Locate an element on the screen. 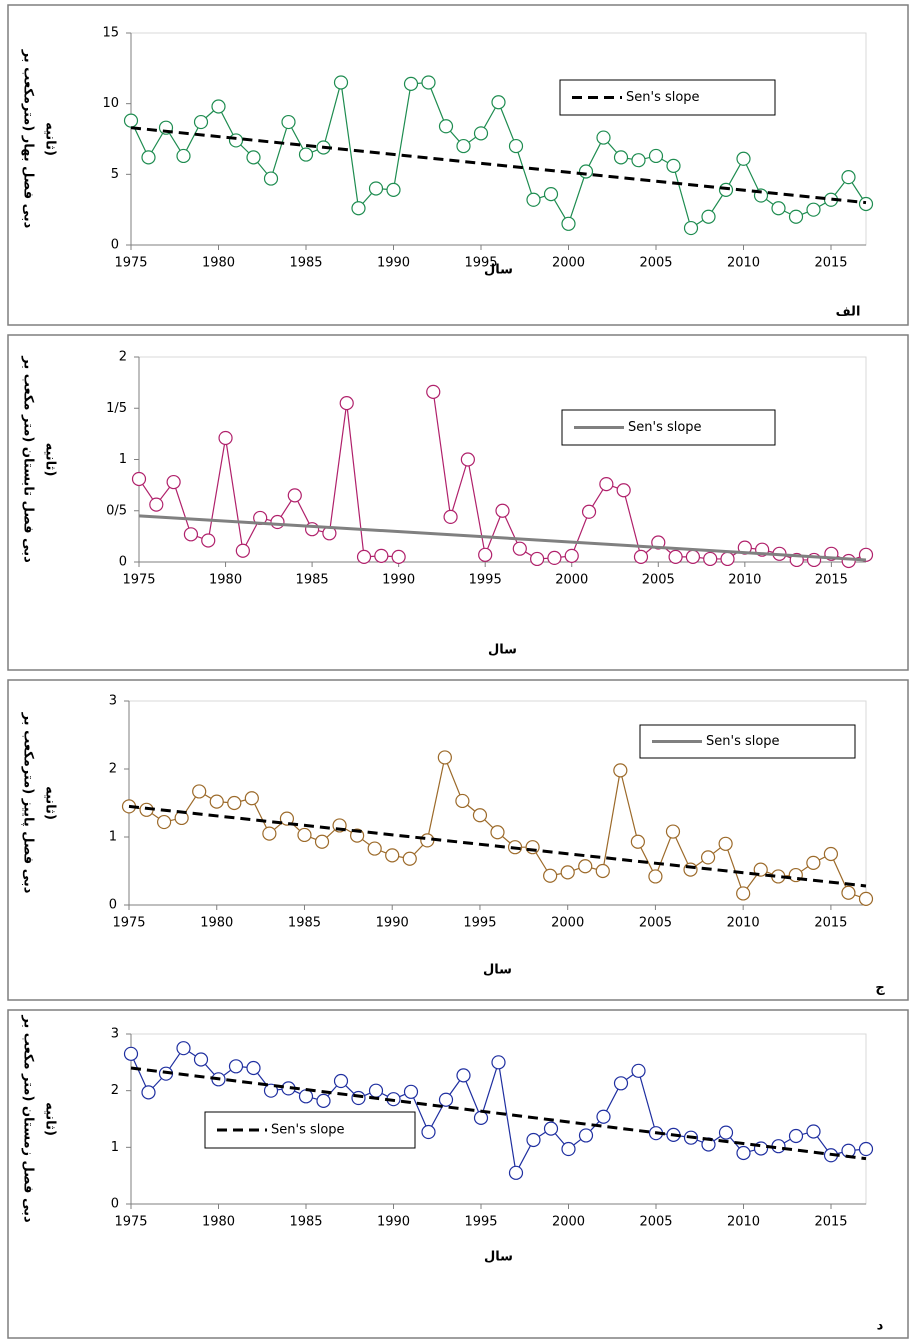 This screenshot has width=909, height=1340. panel-label: الف is located at coordinates (848, 312).